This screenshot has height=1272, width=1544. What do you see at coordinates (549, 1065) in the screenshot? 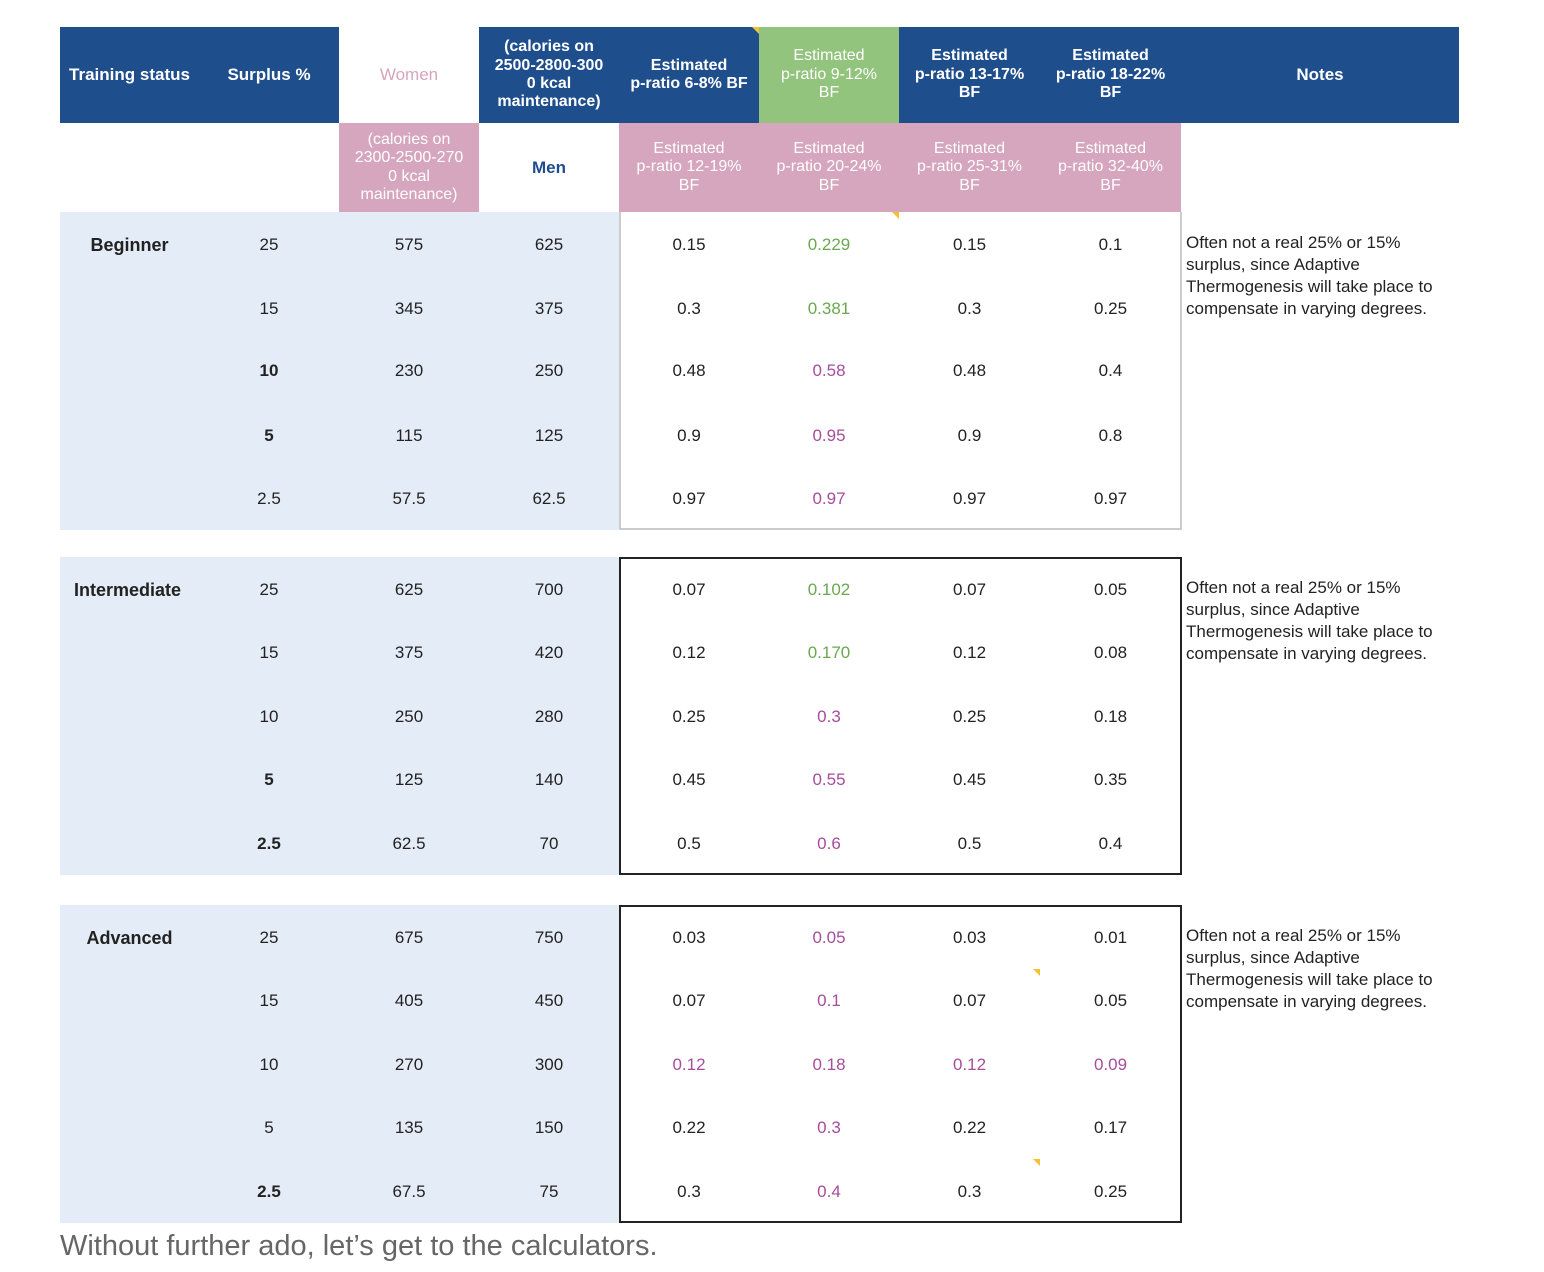
I see `men-calories-cell: 300` at bounding box center [549, 1065].